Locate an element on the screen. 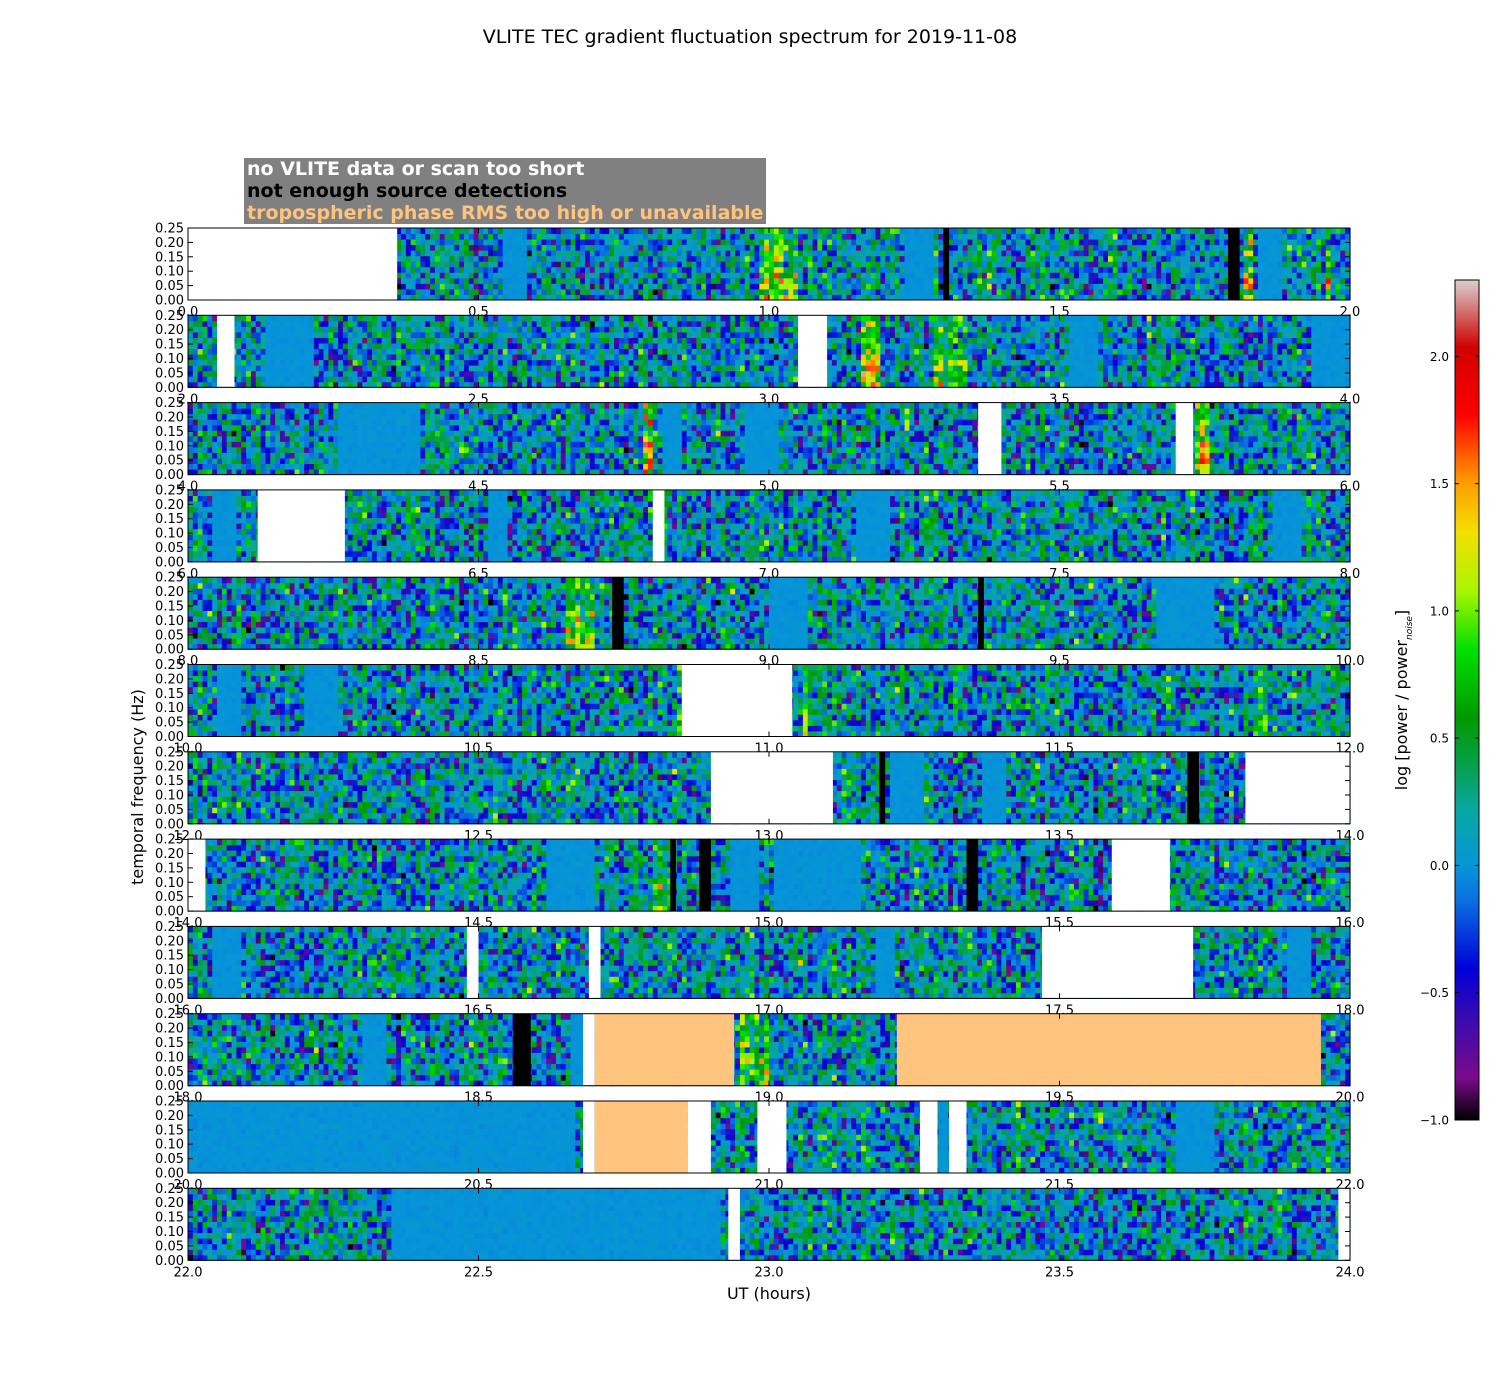 The width and height of the screenshot is (1500, 1400). colorbar-label: log [power / powernoise] is located at coordinates (1403, 700).